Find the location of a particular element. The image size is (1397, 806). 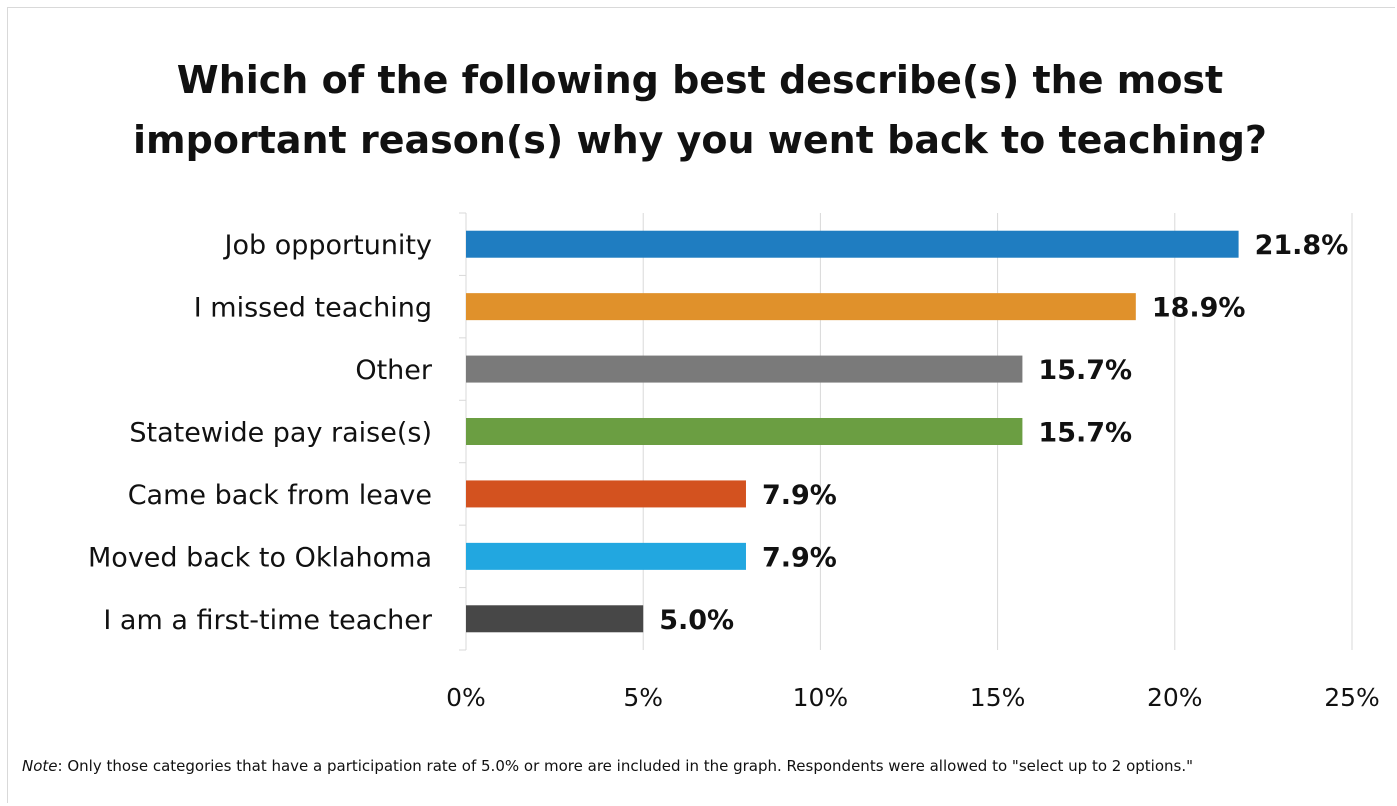

y-axis is located at coordinates (462, 431).